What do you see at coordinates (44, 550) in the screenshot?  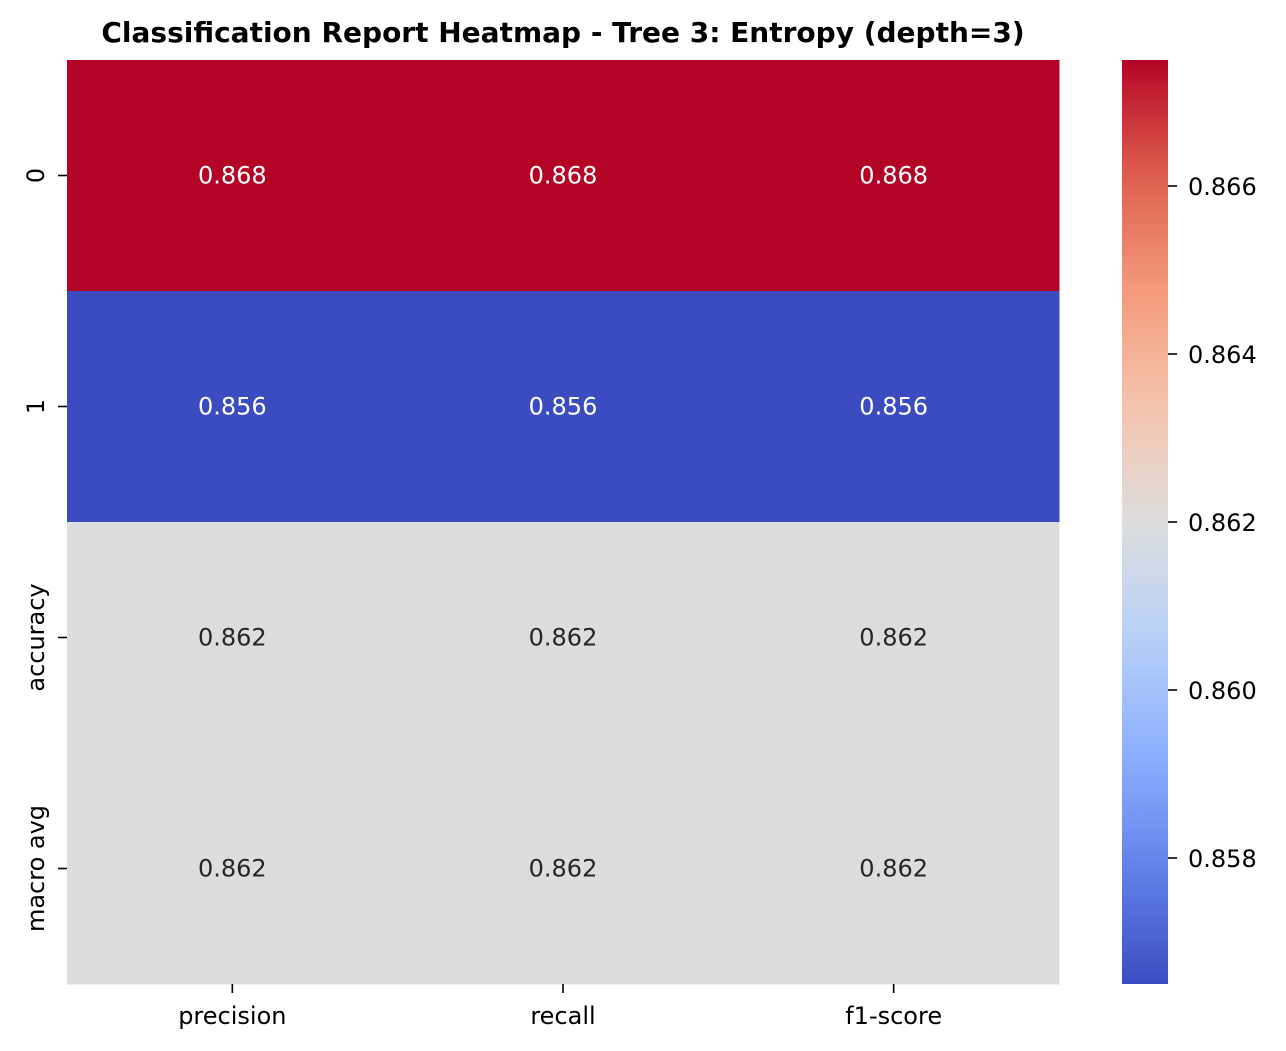 I see `y-axis: 0 1 accuracy macro avg` at bounding box center [44, 550].